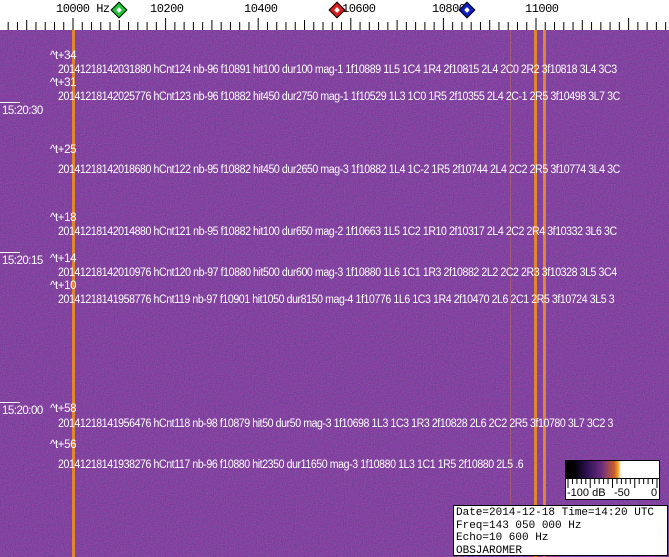  I want to click on freq-label-10600: 10600, so click(359, 9).